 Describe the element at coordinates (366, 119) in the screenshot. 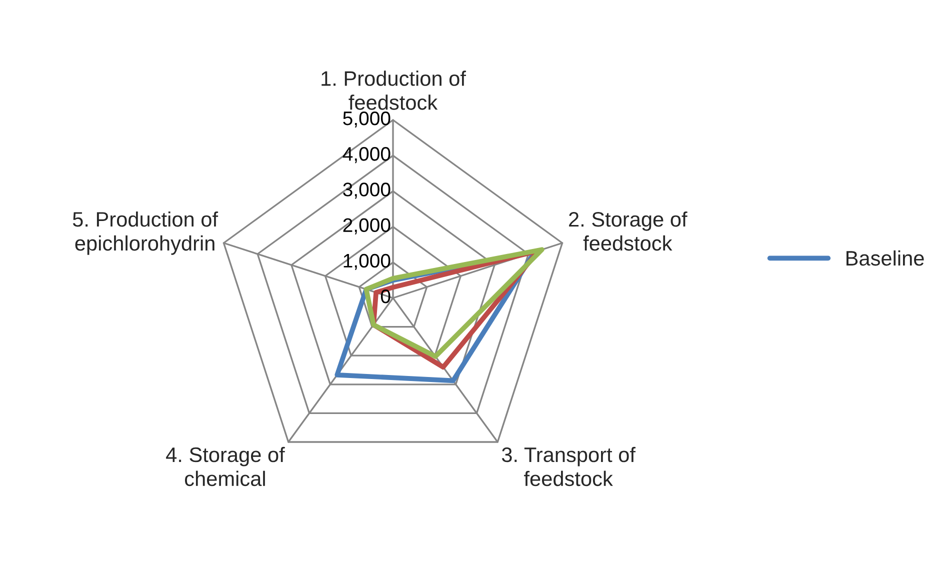

I see `y-tick-label: 5,000` at that location.